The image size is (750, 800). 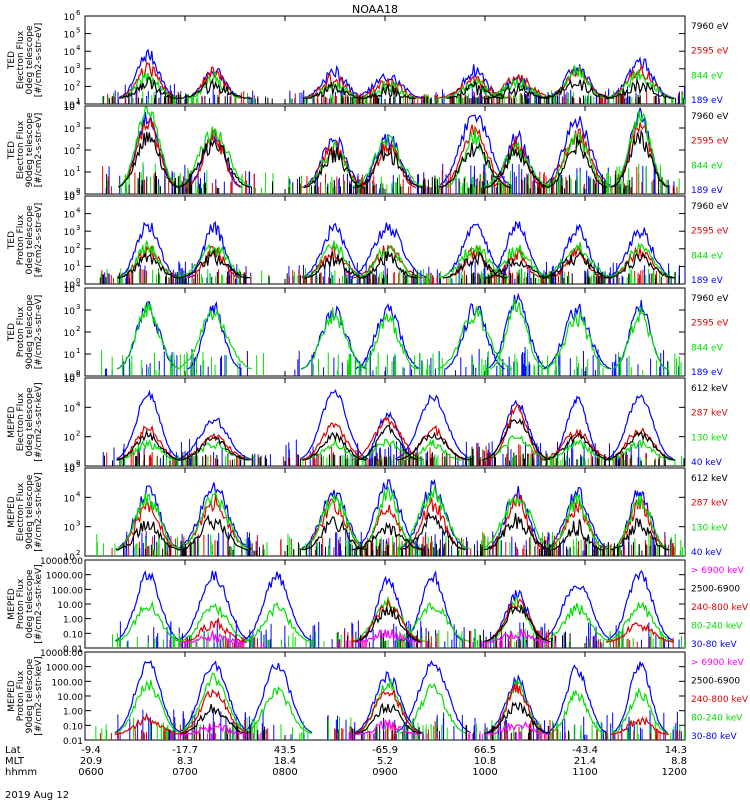 What do you see at coordinates (710, 324) in the screenshot?
I see `legend-entry: 2595 eV` at bounding box center [710, 324].